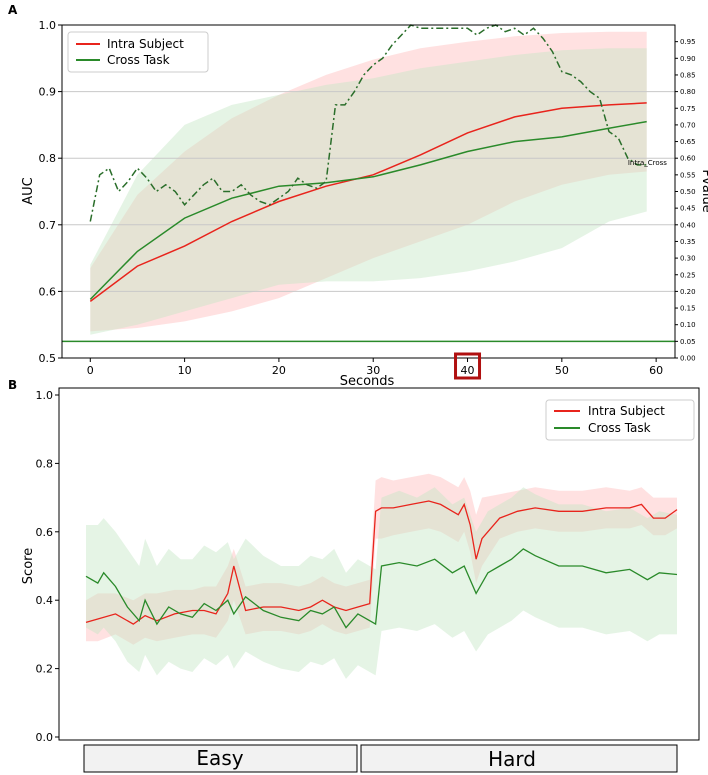 The image size is (708, 775). Describe the element at coordinates (647, 163) in the screenshot. I see `pvalue-annotation: Intra_Cross` at that location.